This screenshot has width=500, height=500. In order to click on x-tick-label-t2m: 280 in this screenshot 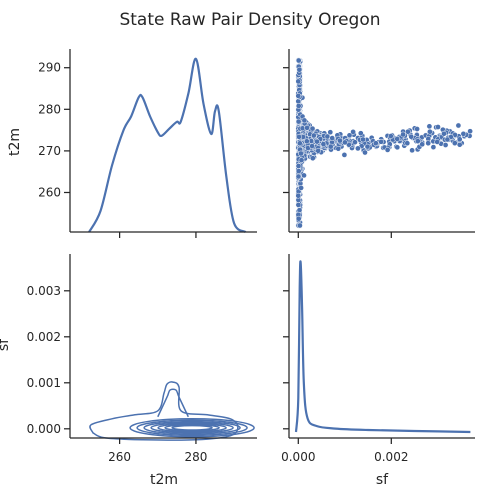, I will do `click(195, 457)`.